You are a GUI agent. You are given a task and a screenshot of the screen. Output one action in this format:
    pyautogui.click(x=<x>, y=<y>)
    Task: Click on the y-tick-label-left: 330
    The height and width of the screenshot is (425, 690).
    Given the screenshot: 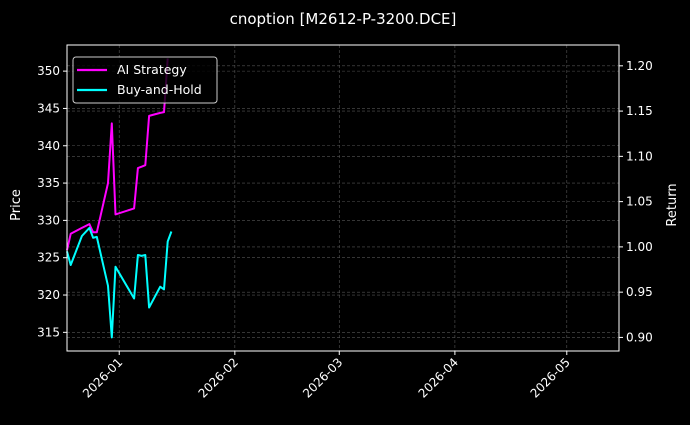 What is the action you would take?
    pyautogui.click(x=48, y=220)
    